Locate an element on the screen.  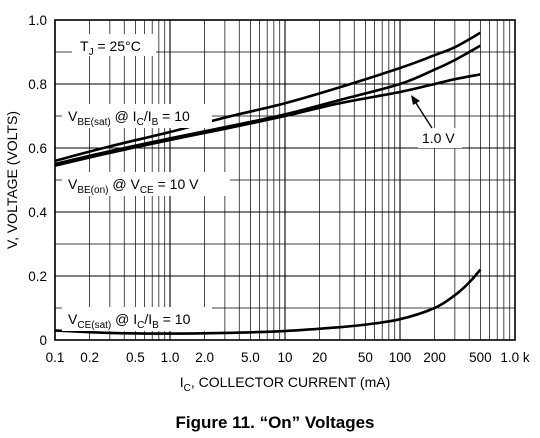
vce-sat-label: VCE(sat) @ IC/IB = 10 is located at coordinates (129, 321).